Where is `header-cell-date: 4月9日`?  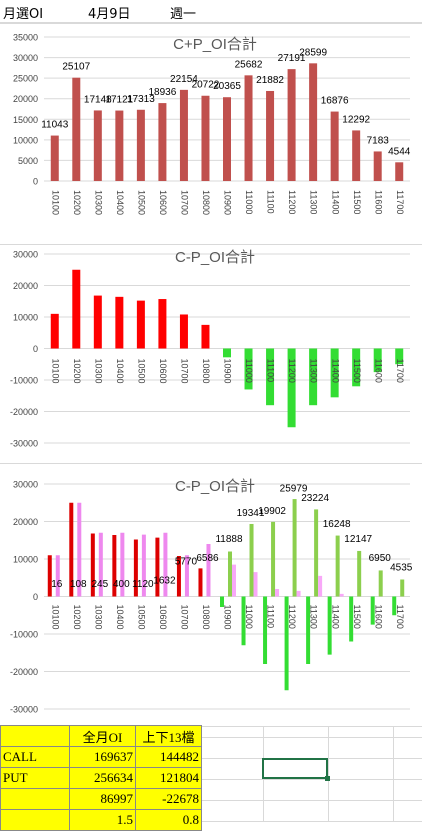 header-cell-date: 4月9日 is located at coordinates (109, 14).